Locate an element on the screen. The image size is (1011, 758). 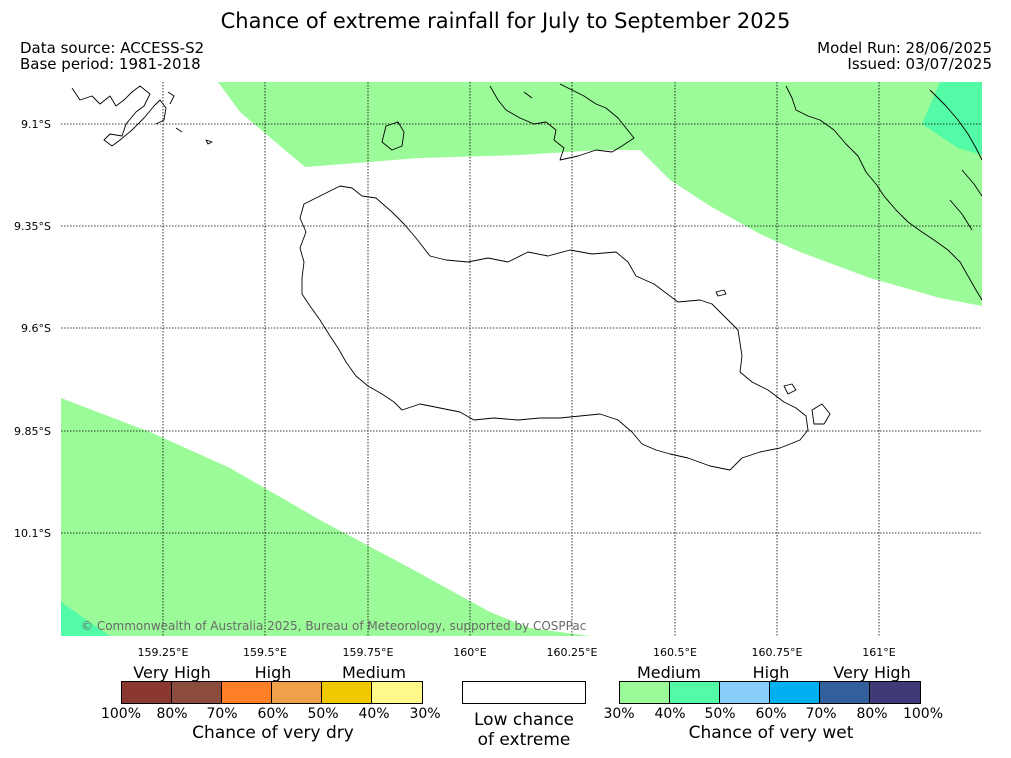
lat-label: 10.1°S is located at coordinates (32, 533).